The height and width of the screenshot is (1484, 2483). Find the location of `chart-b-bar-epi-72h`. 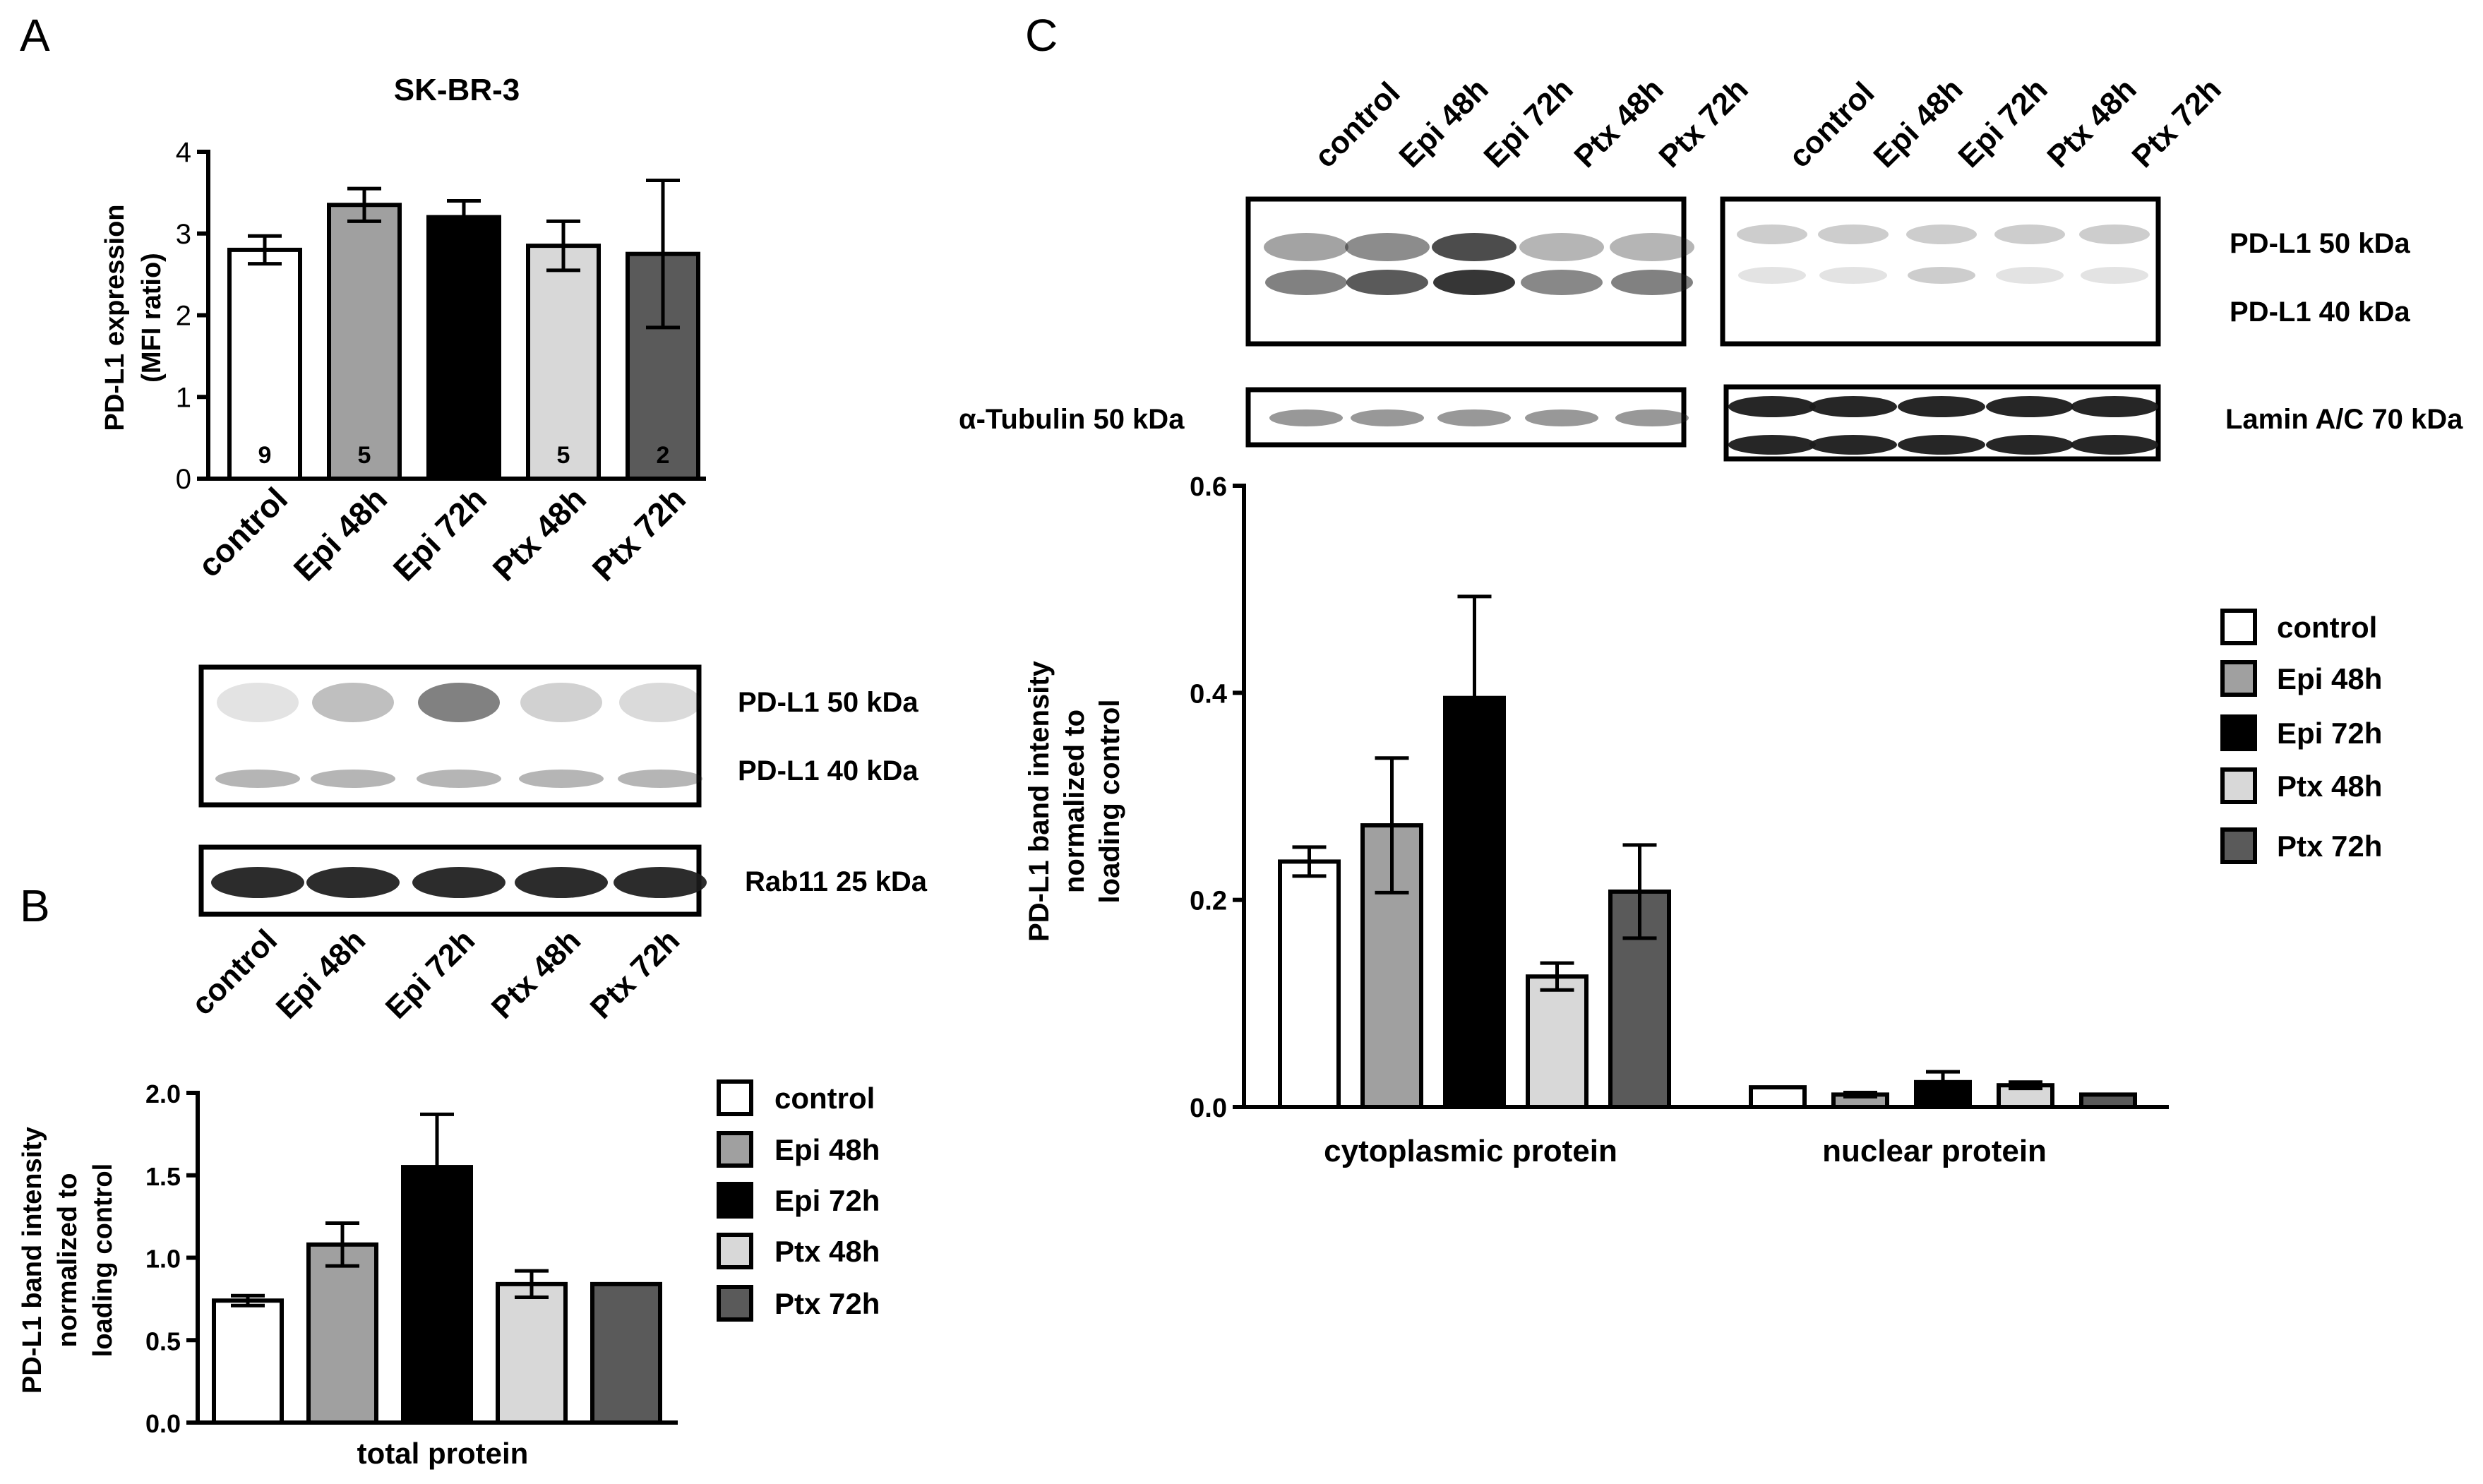

chart-b-bar-epi-72h is located at coordinates (437, 1295).